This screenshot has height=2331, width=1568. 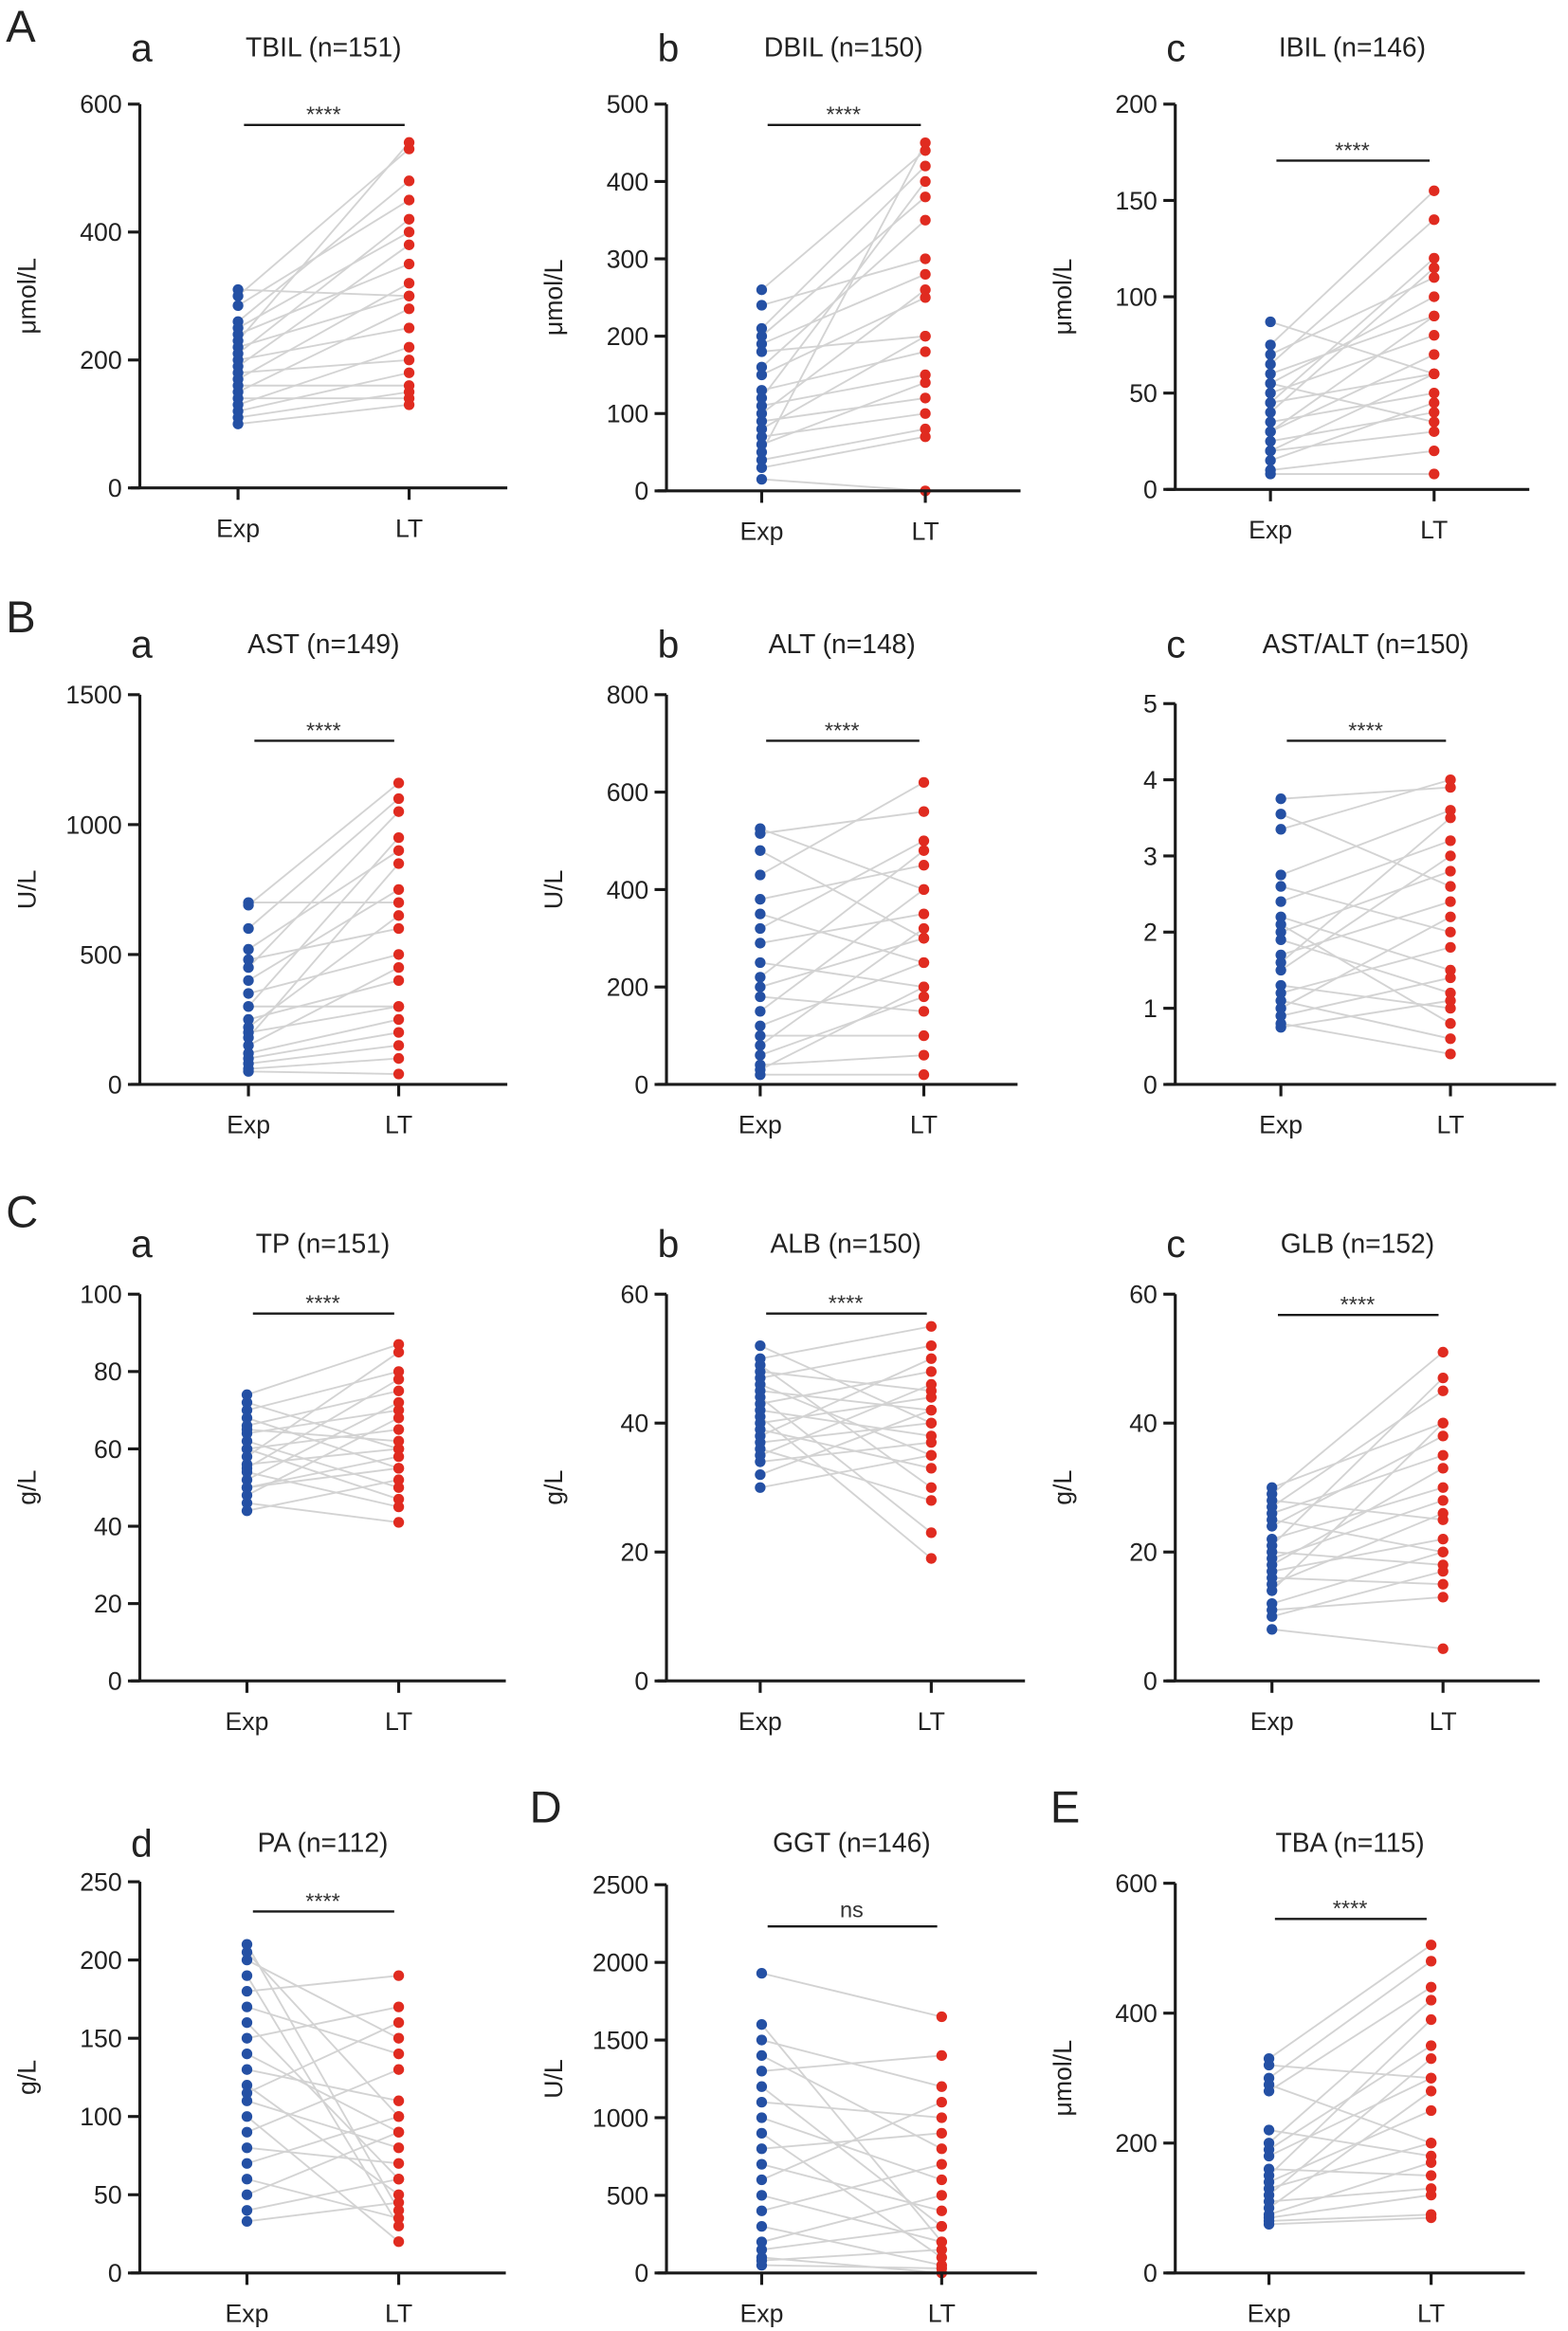 What do you see at coordinates (620, 2040) in the screenshot?
I see `y-tick-label: 1500` at bounding box center [620, 2040].